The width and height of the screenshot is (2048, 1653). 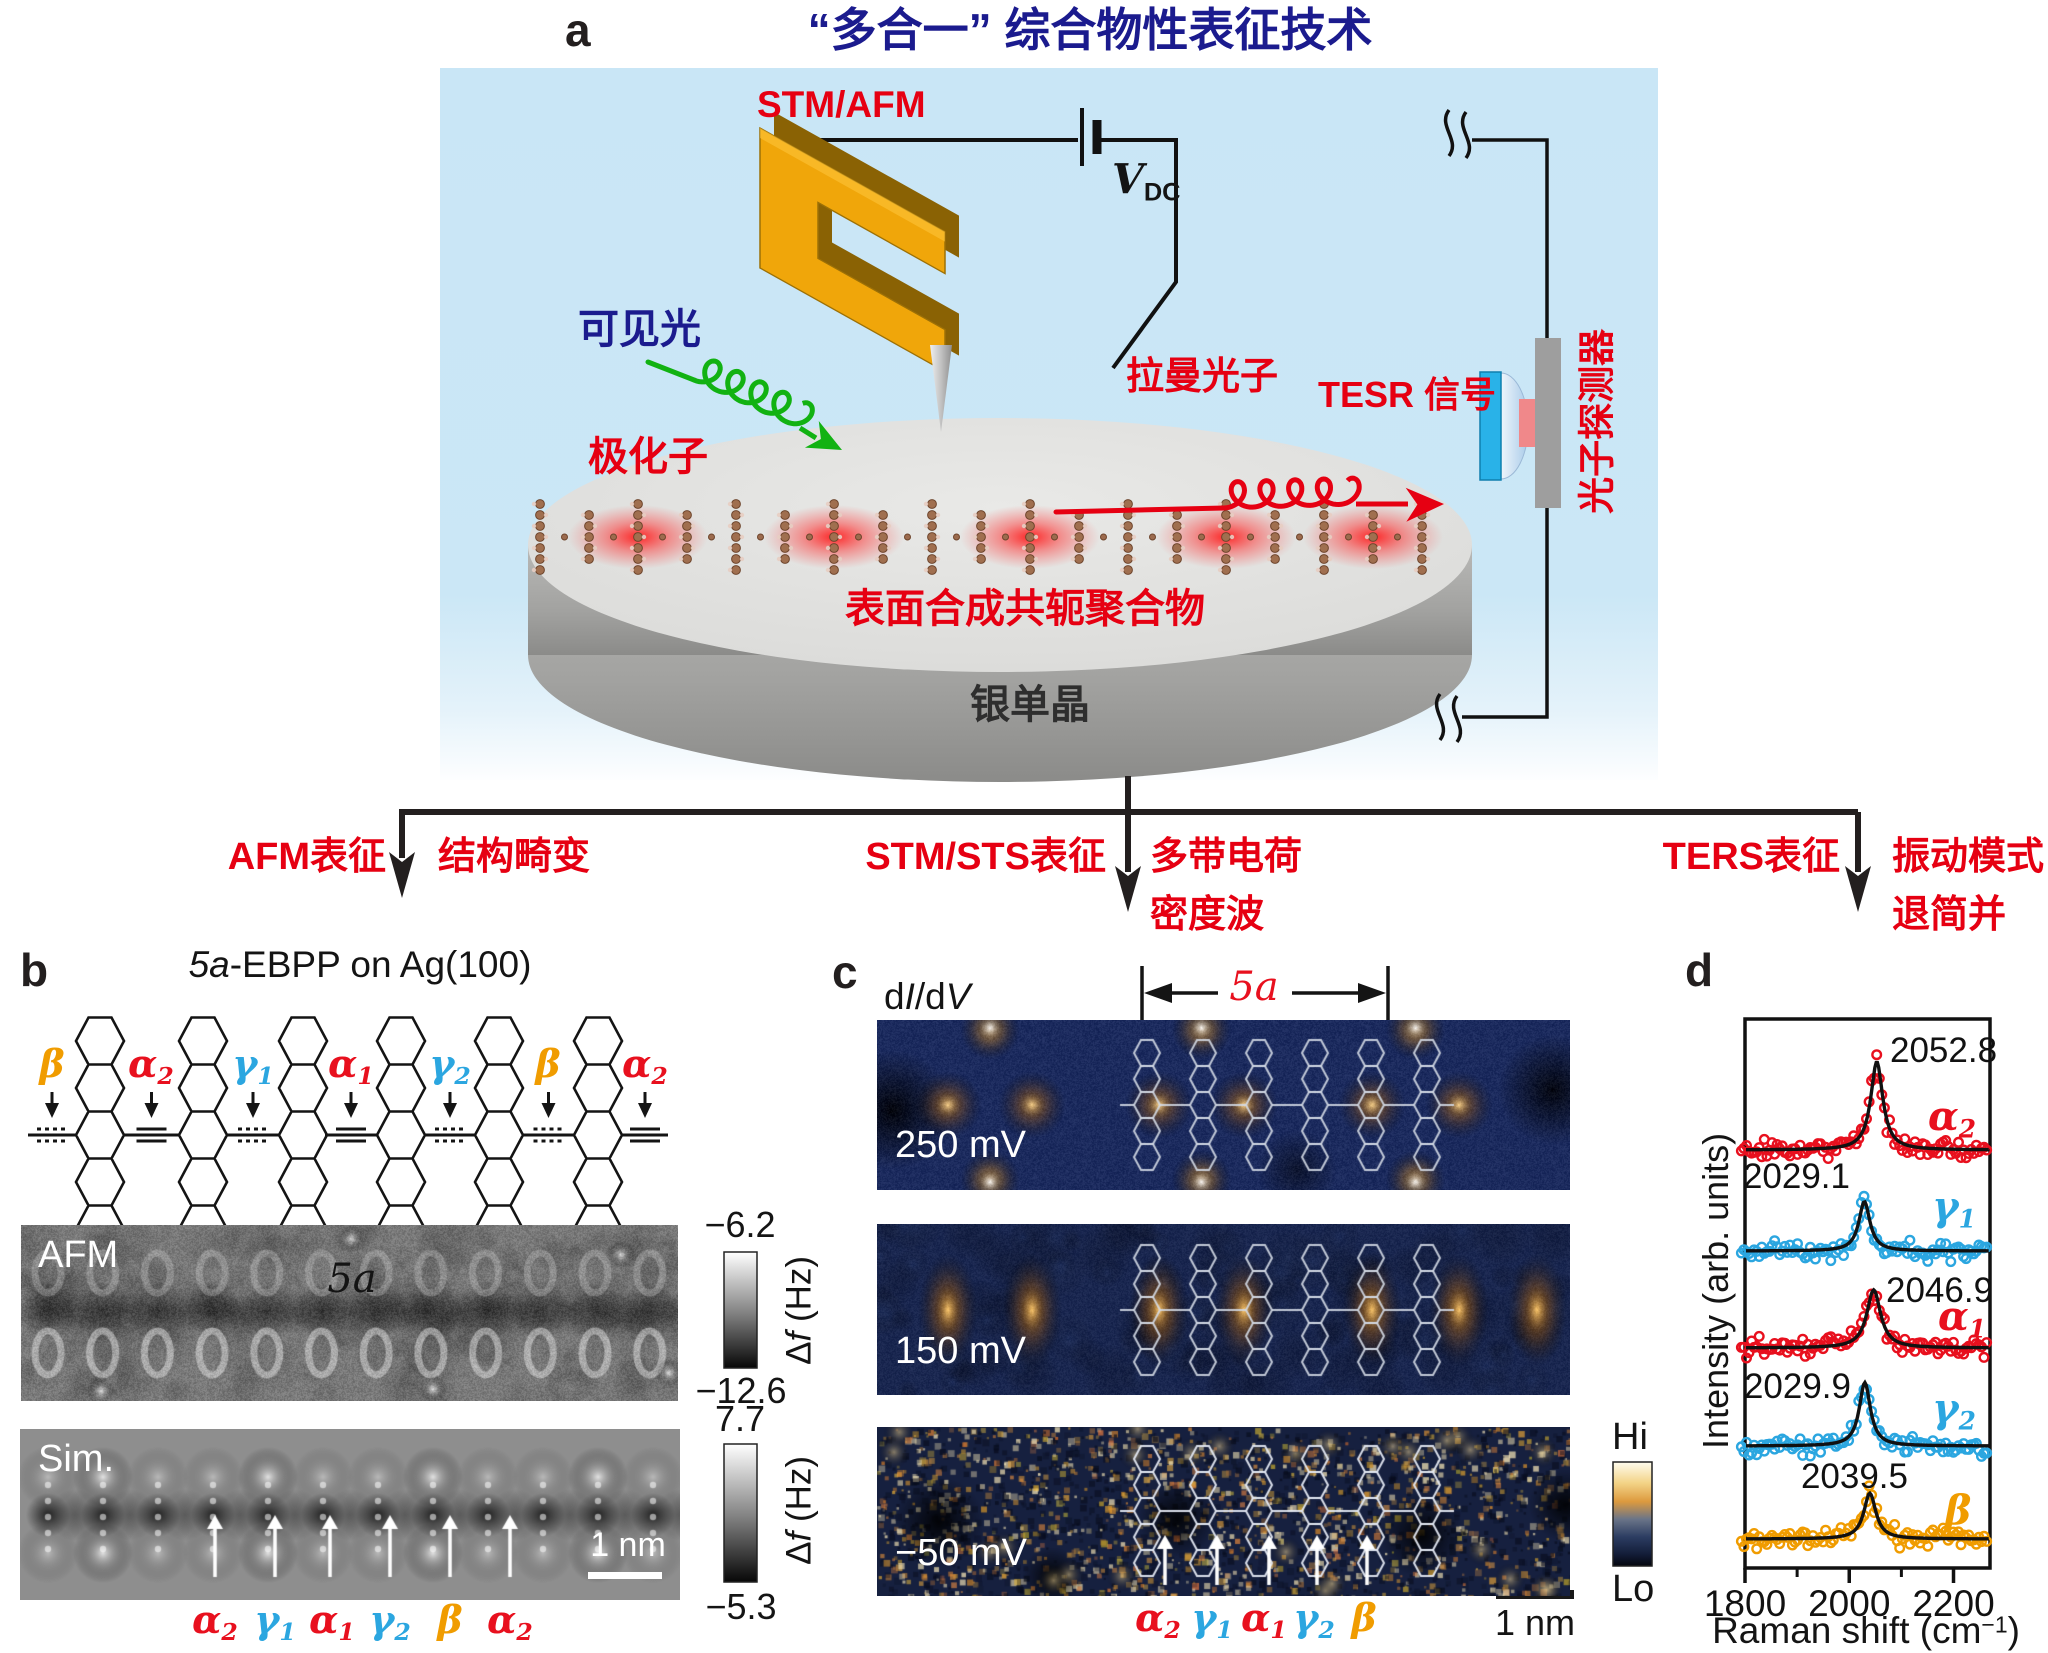 I want to click on didv-map-minus50mv, so click(x=1223, y=1511).